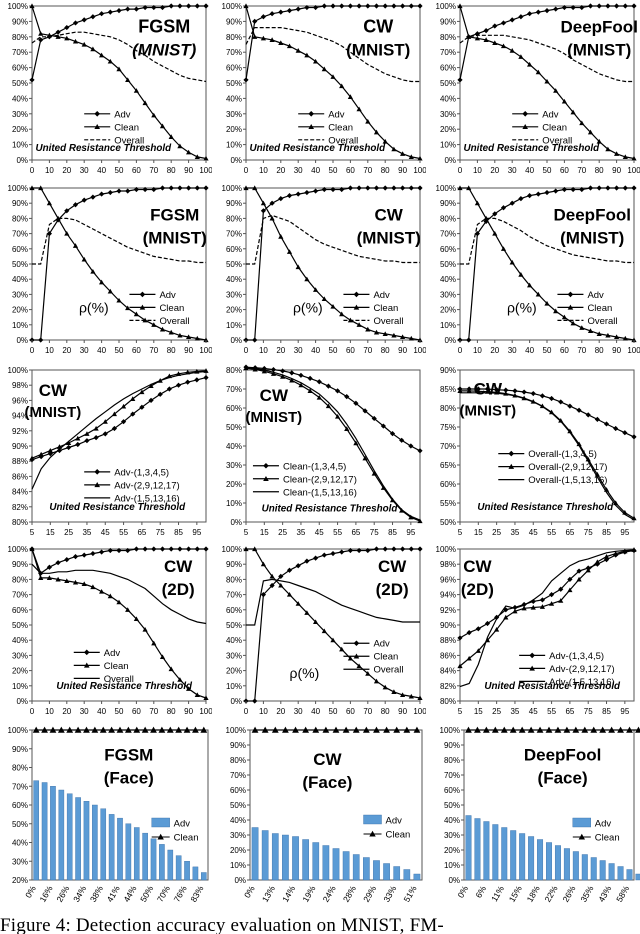 This screenshot has height=934, width=640. Describe the element at coordinates (32, 711) in the screenshot. I see `x-tick-label: 0` at that location.